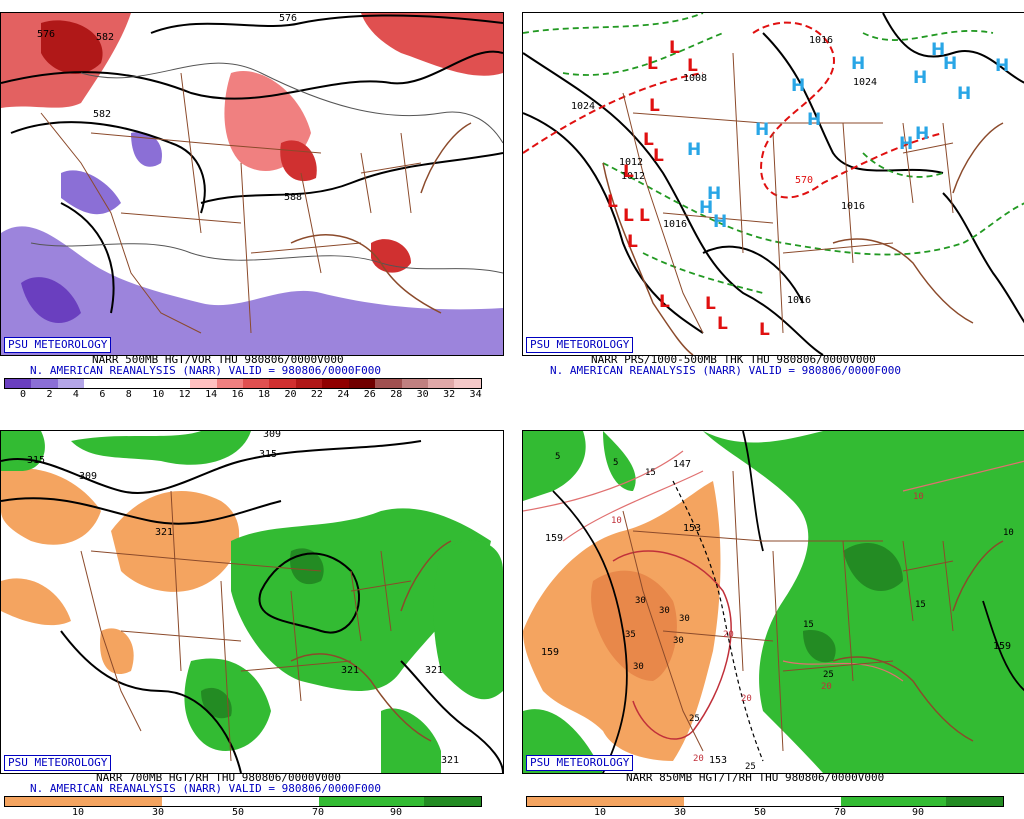  Describe the element at coordinates (184, 394) in the screenshot. I see `vorticity-scale-tick: 12` at that location.